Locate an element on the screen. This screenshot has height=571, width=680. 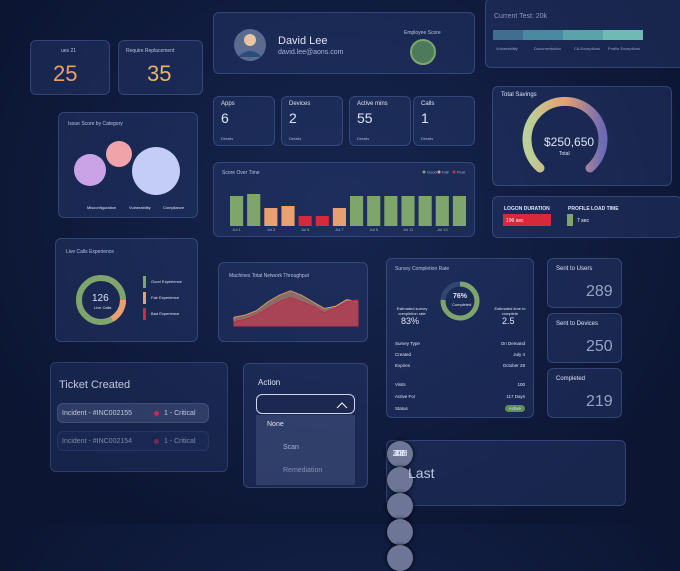
sent-card: Sent to Users 289 is located at coordinates (584, 283).